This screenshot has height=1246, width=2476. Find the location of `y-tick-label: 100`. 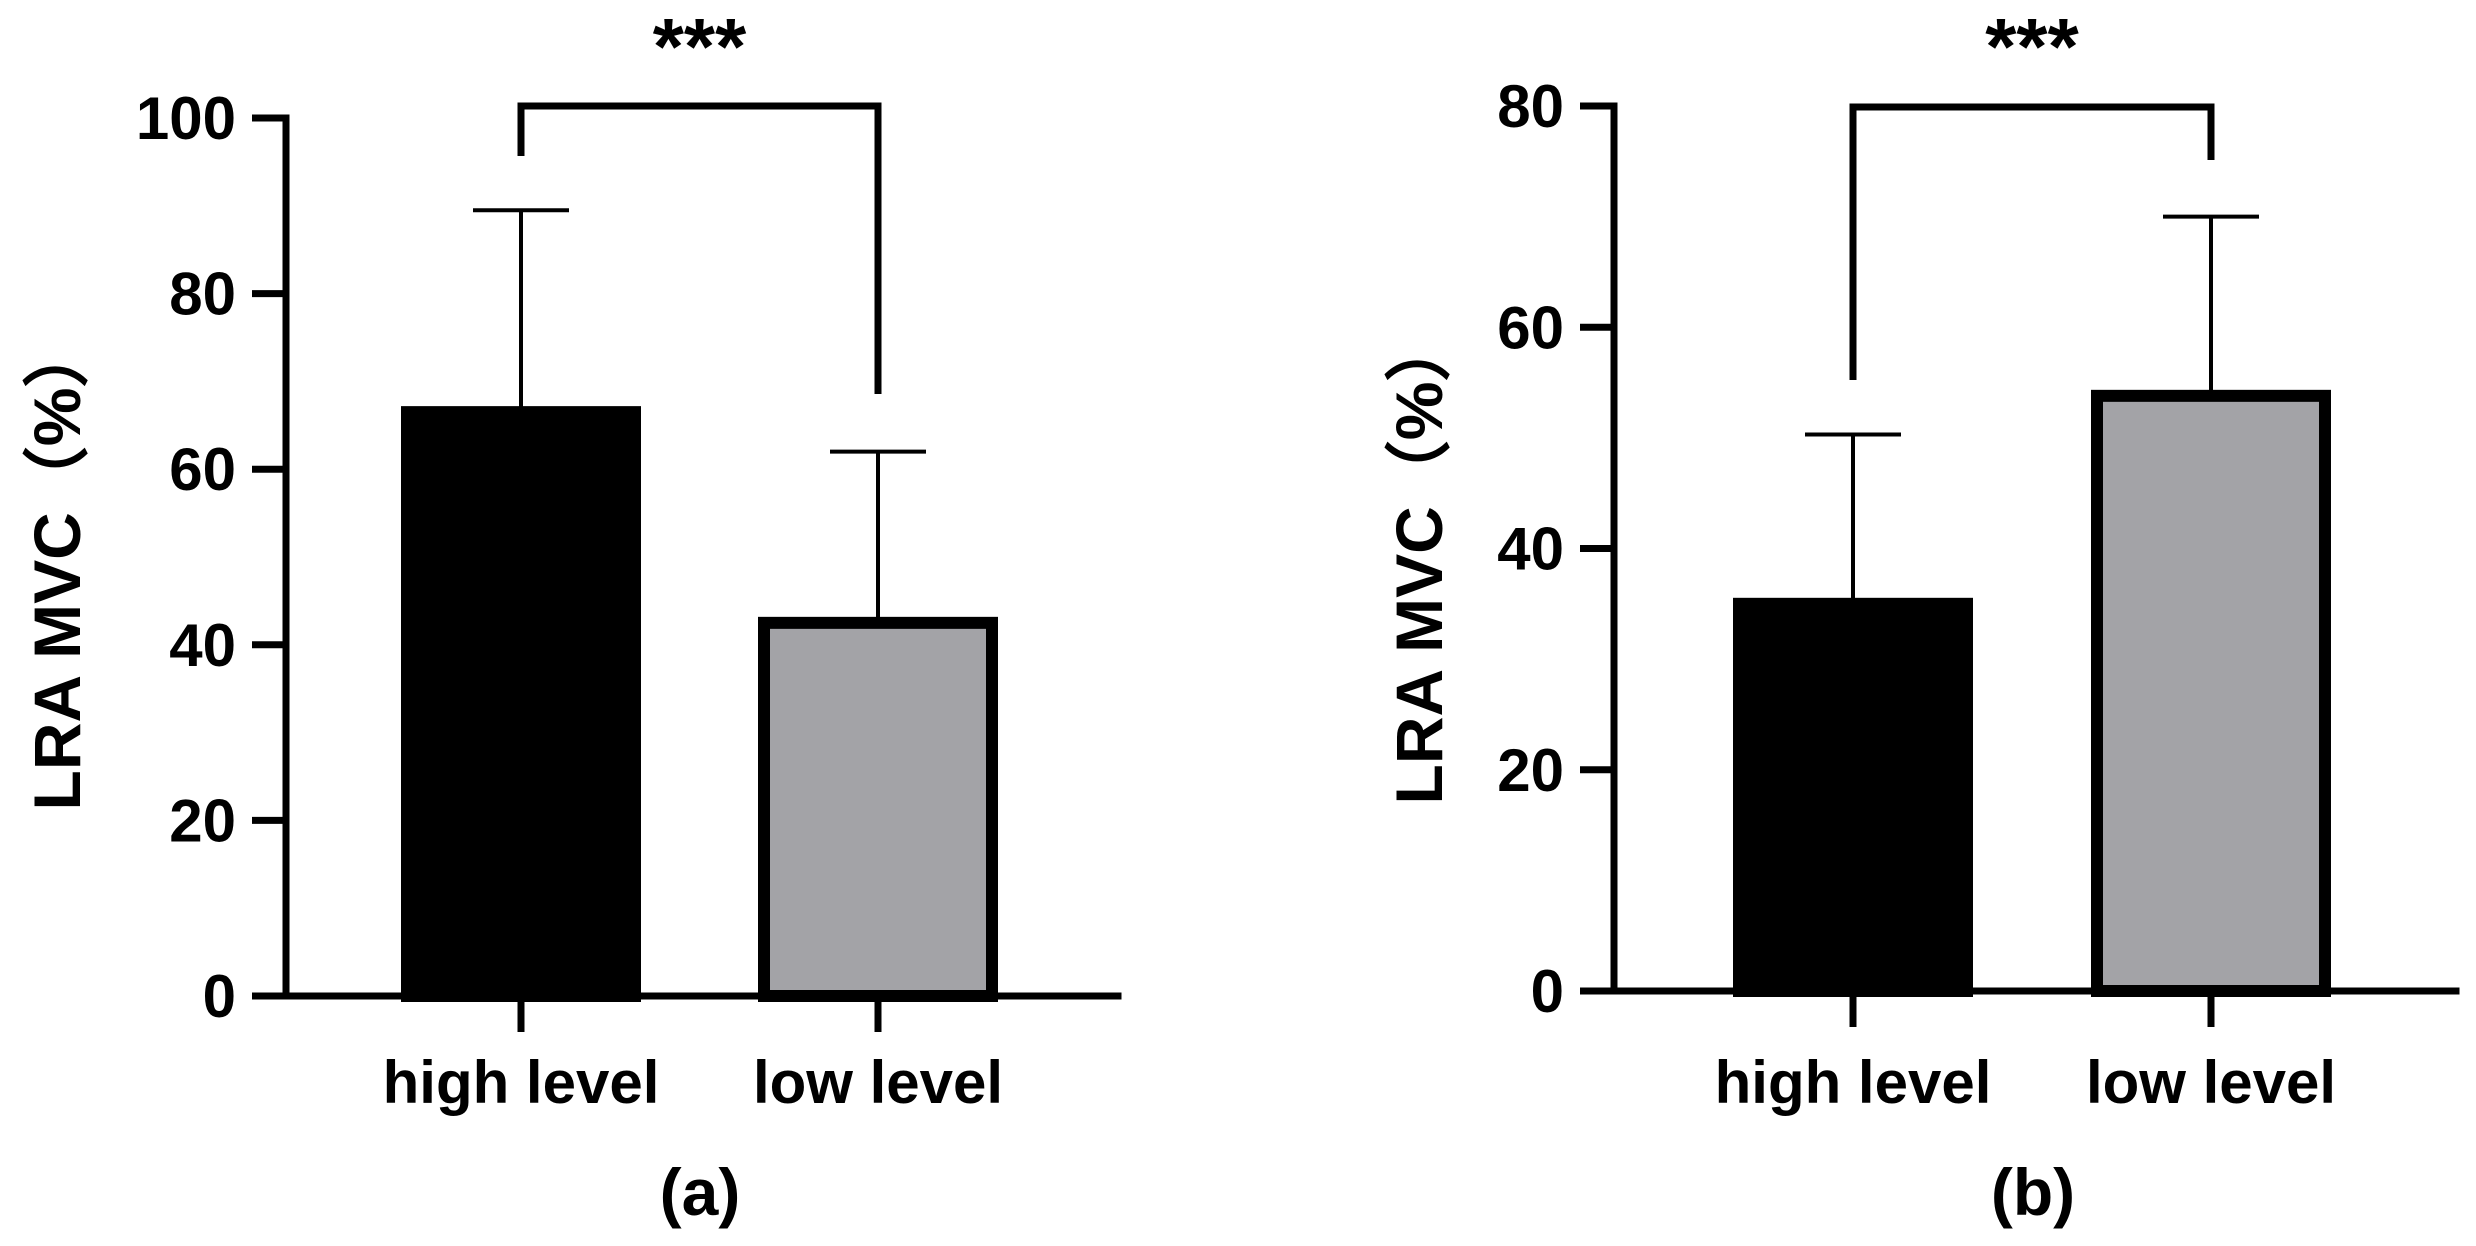

y-tick-label: 100 is located at coordinates (186, 118).